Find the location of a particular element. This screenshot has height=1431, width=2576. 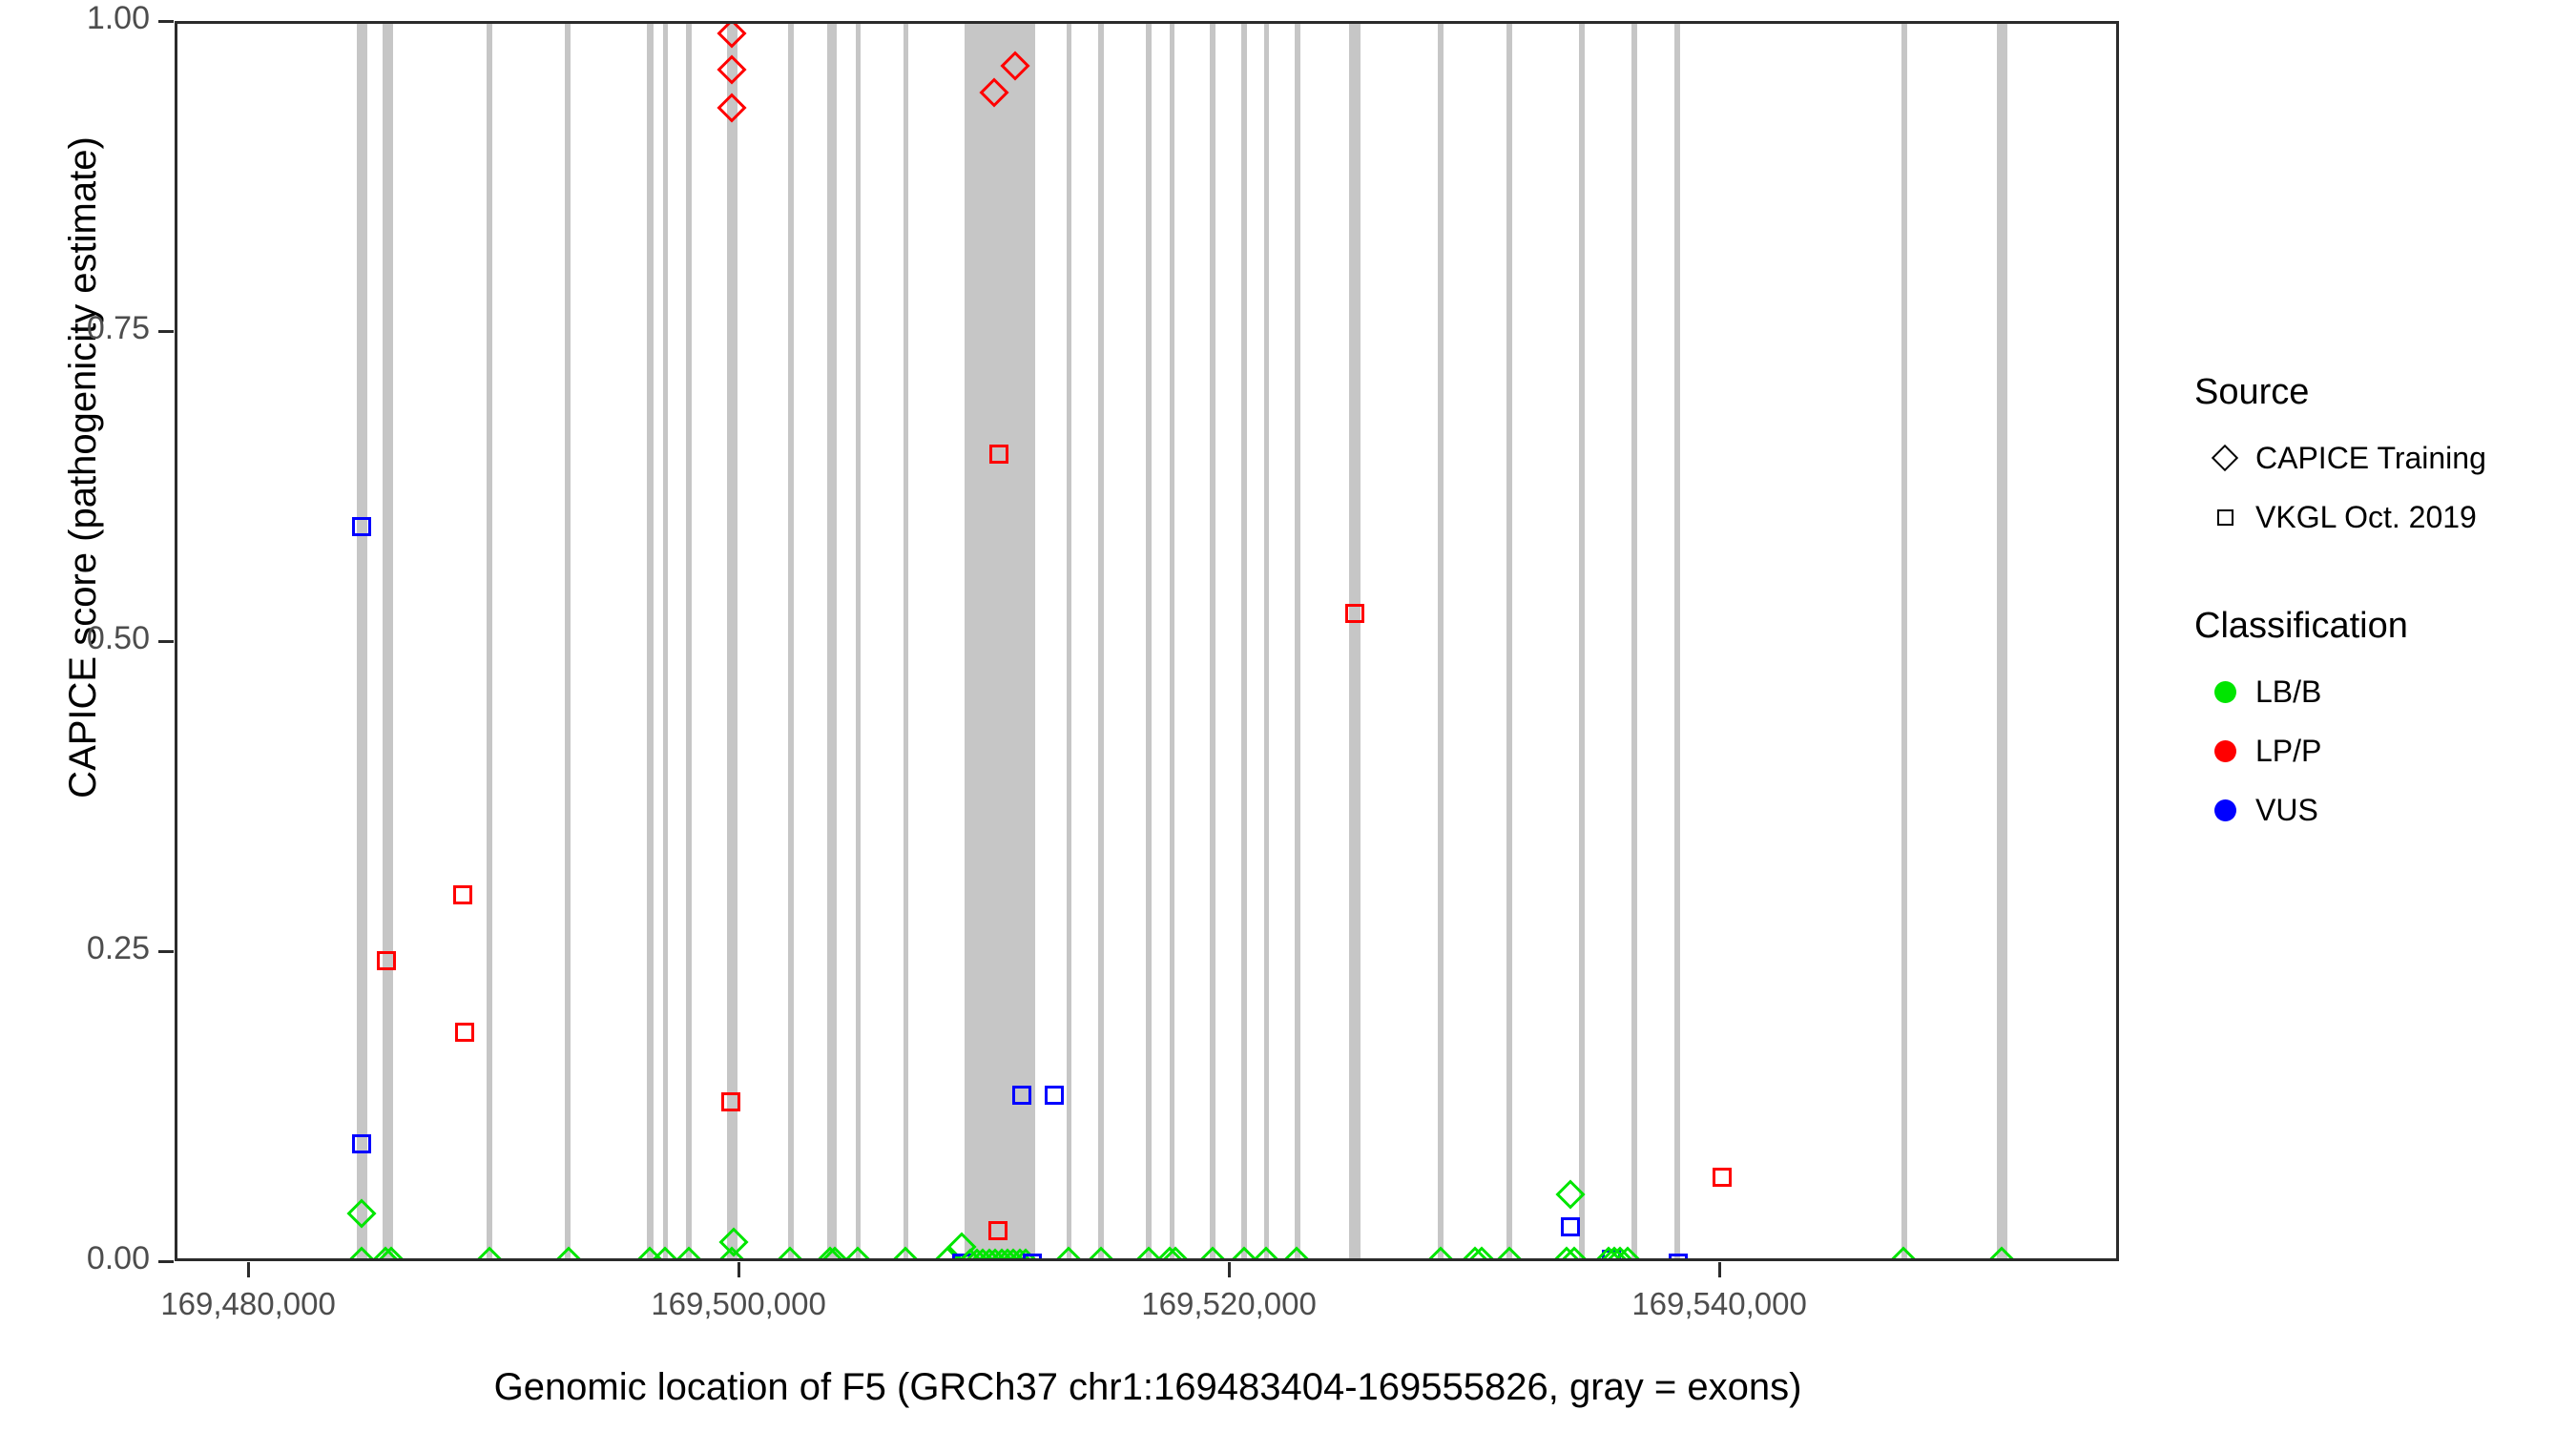

legend-group-classification: LB/B LP/P VUS is located at coordinates (2375, 751).